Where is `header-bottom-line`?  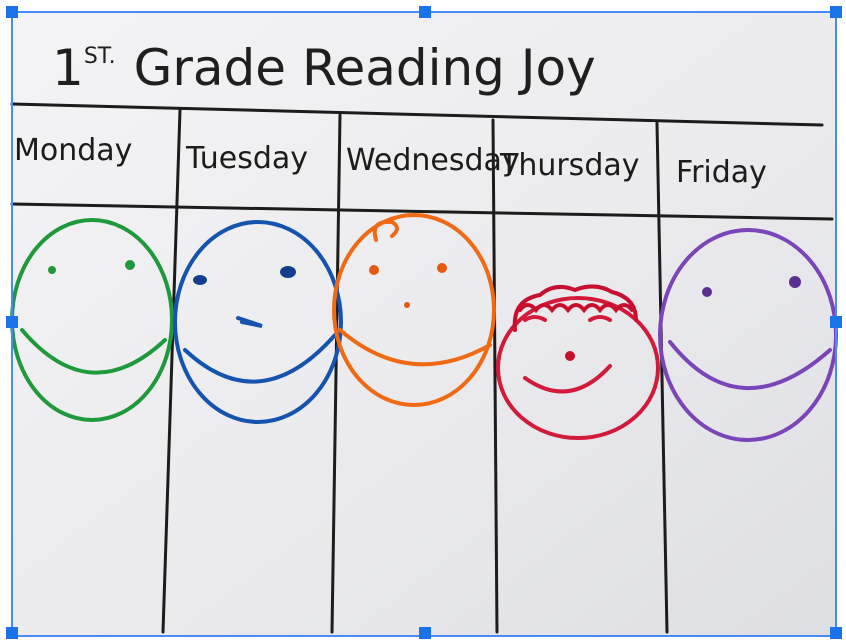
header-bottom-line is located at coordinates (422, 211).